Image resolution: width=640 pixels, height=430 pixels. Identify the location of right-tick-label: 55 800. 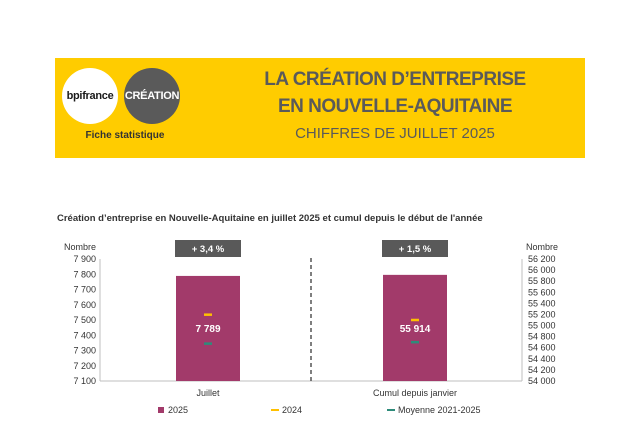
(542, 281).